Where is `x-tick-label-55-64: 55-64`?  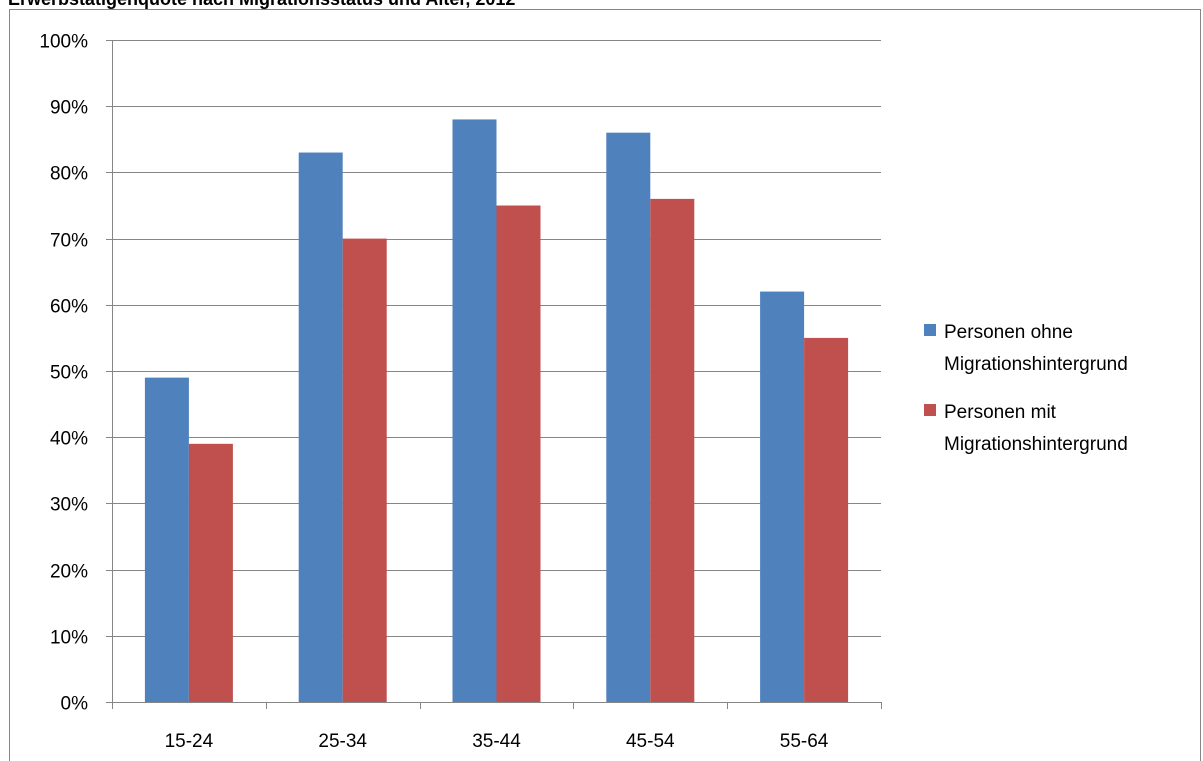 x-tick-label-55-64: 55-64 is located at coordinates (804, 741).